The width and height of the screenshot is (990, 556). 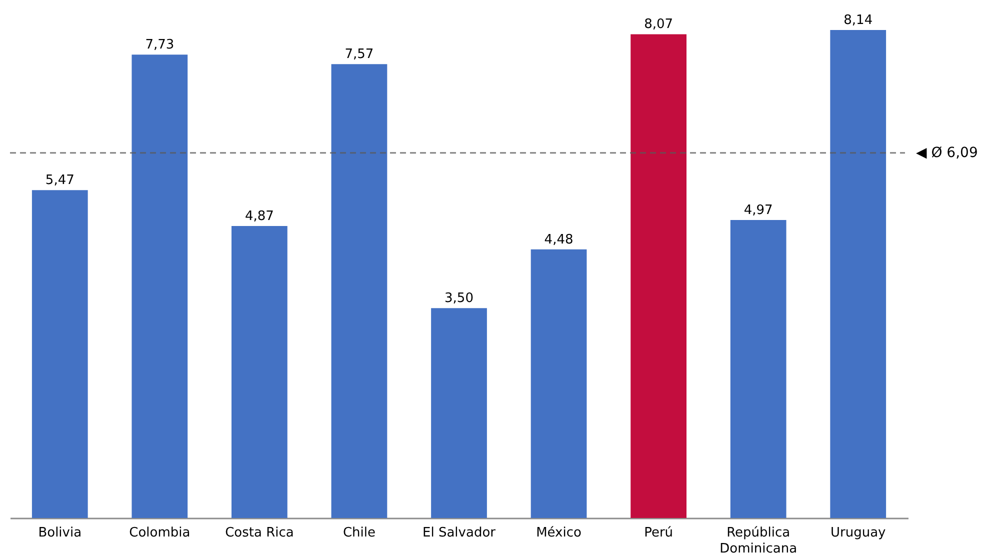 What do you see at coordinates (259, 533) in the screenshot?
I see `x-tick-label: Costa Rica` at bounding box center [259, 533].